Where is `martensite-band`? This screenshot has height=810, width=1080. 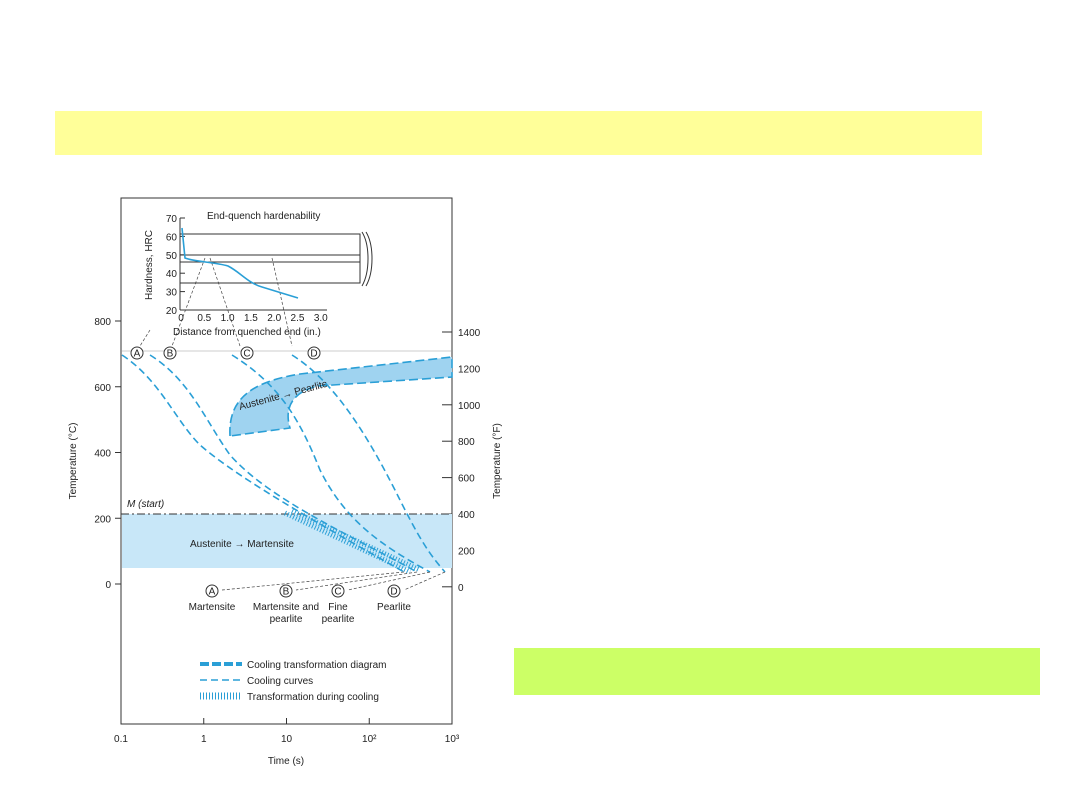 martensite-band is located at coordinates (287, 541).